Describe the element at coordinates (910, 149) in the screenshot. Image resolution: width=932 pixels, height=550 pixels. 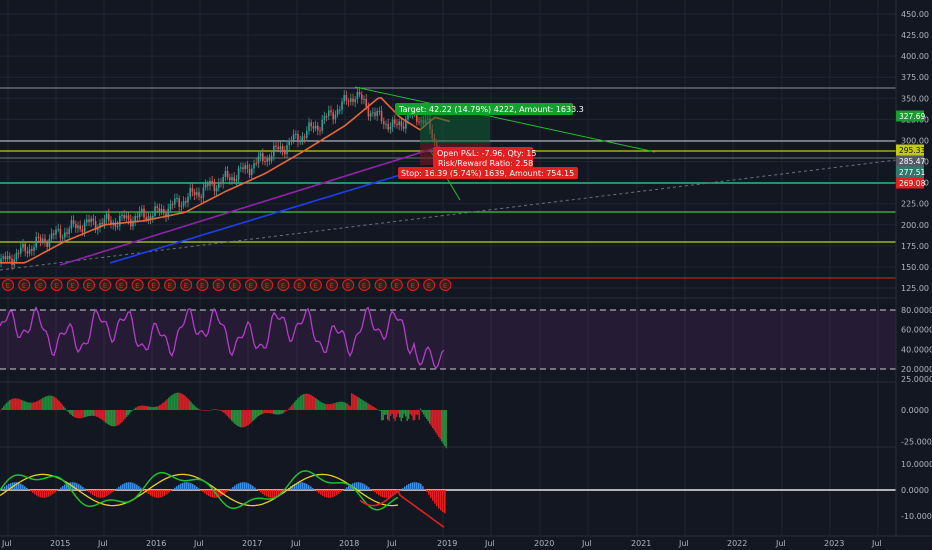
I see `price-tags: 327.69 295.33 285.47 277.51 269.08` at that location.